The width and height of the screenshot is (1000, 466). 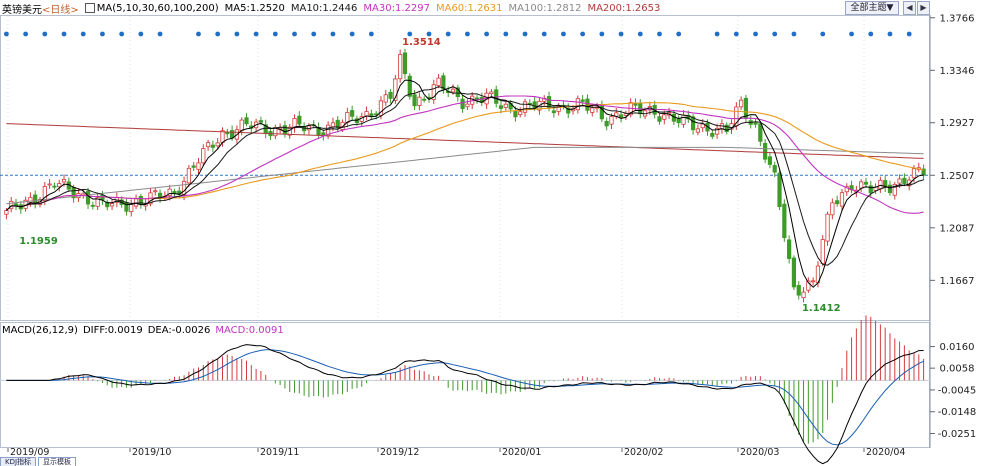 I want to click on x-tick-label: 2019/12, so click(x=399, y=452).